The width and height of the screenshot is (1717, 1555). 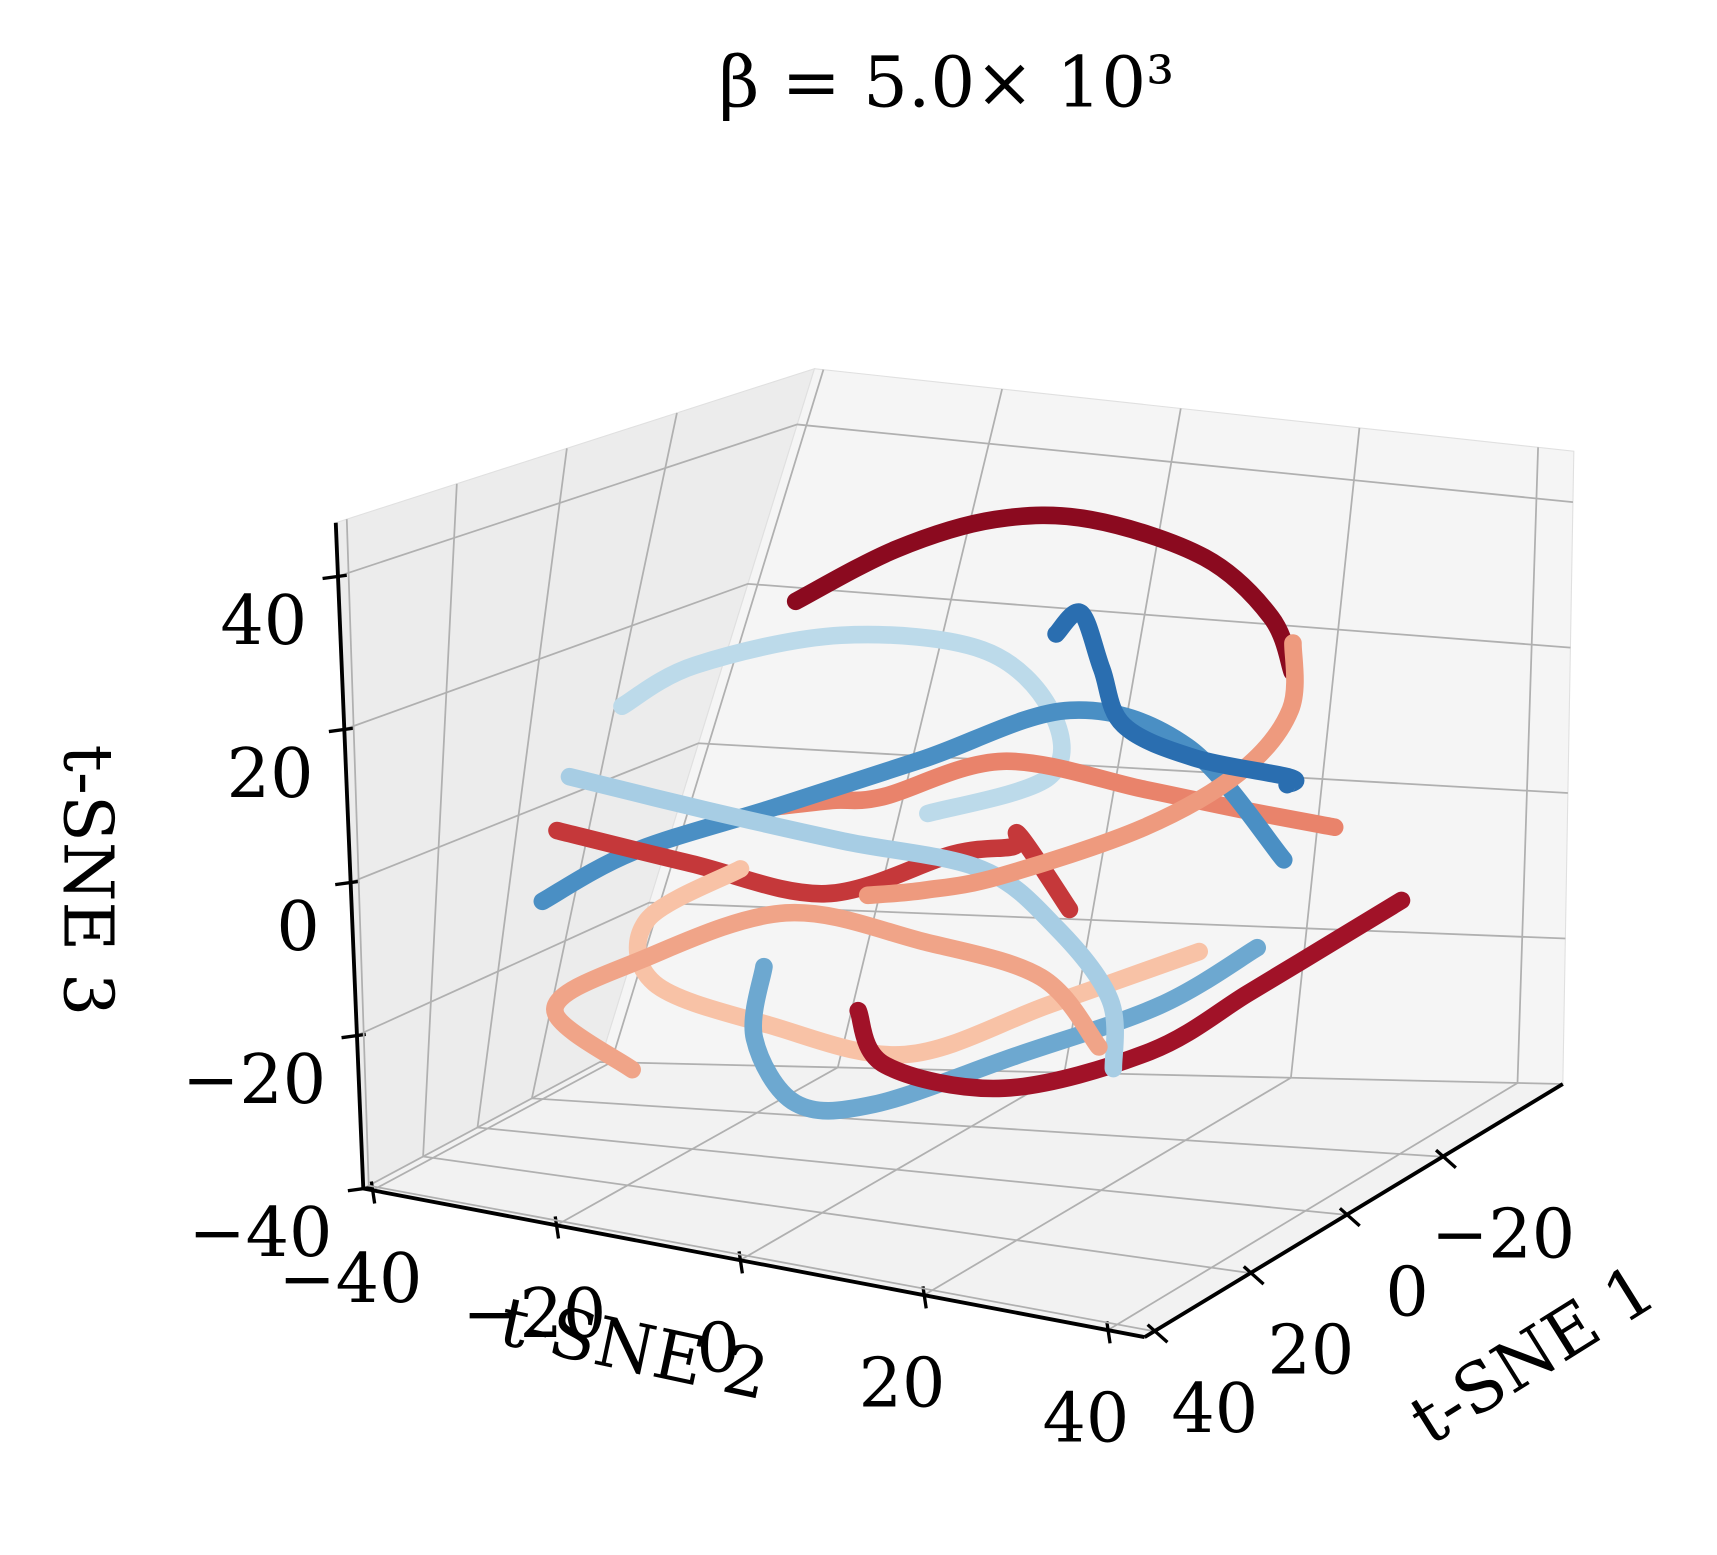 What do you see at coordinates (902, 1384) in the screenshot?
I see `y-tick-label: 20` at bounding box center [902, 1384].